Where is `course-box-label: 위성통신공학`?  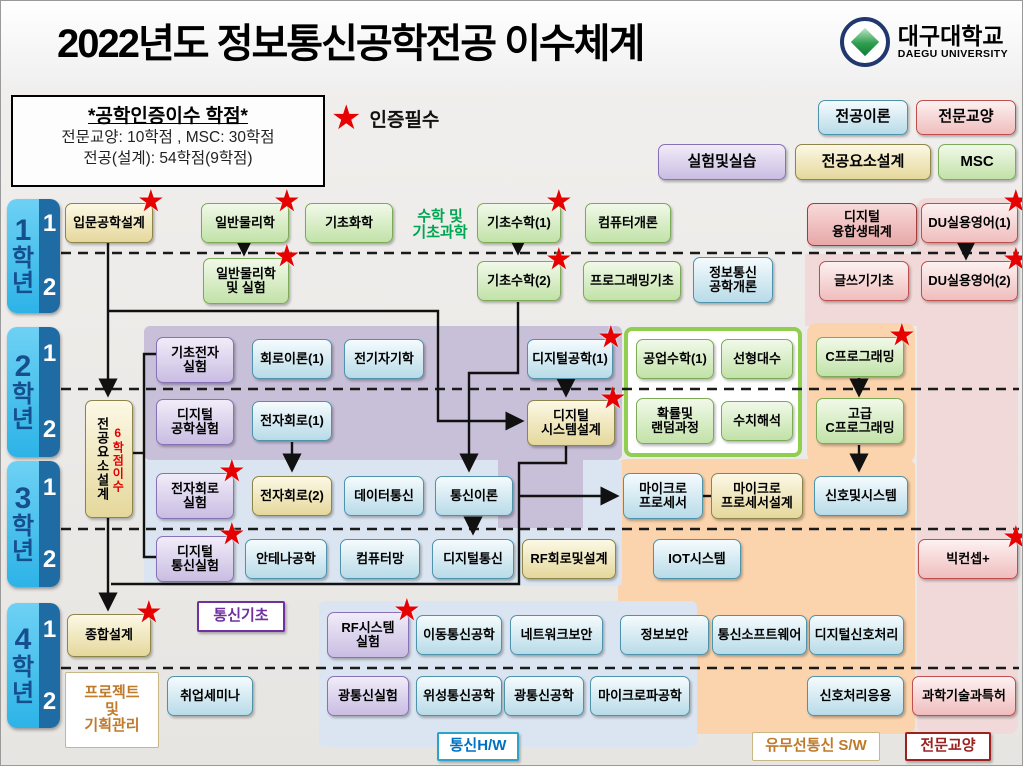
course-box-label: 위성통신공학 is located at coordinates (459, 695).